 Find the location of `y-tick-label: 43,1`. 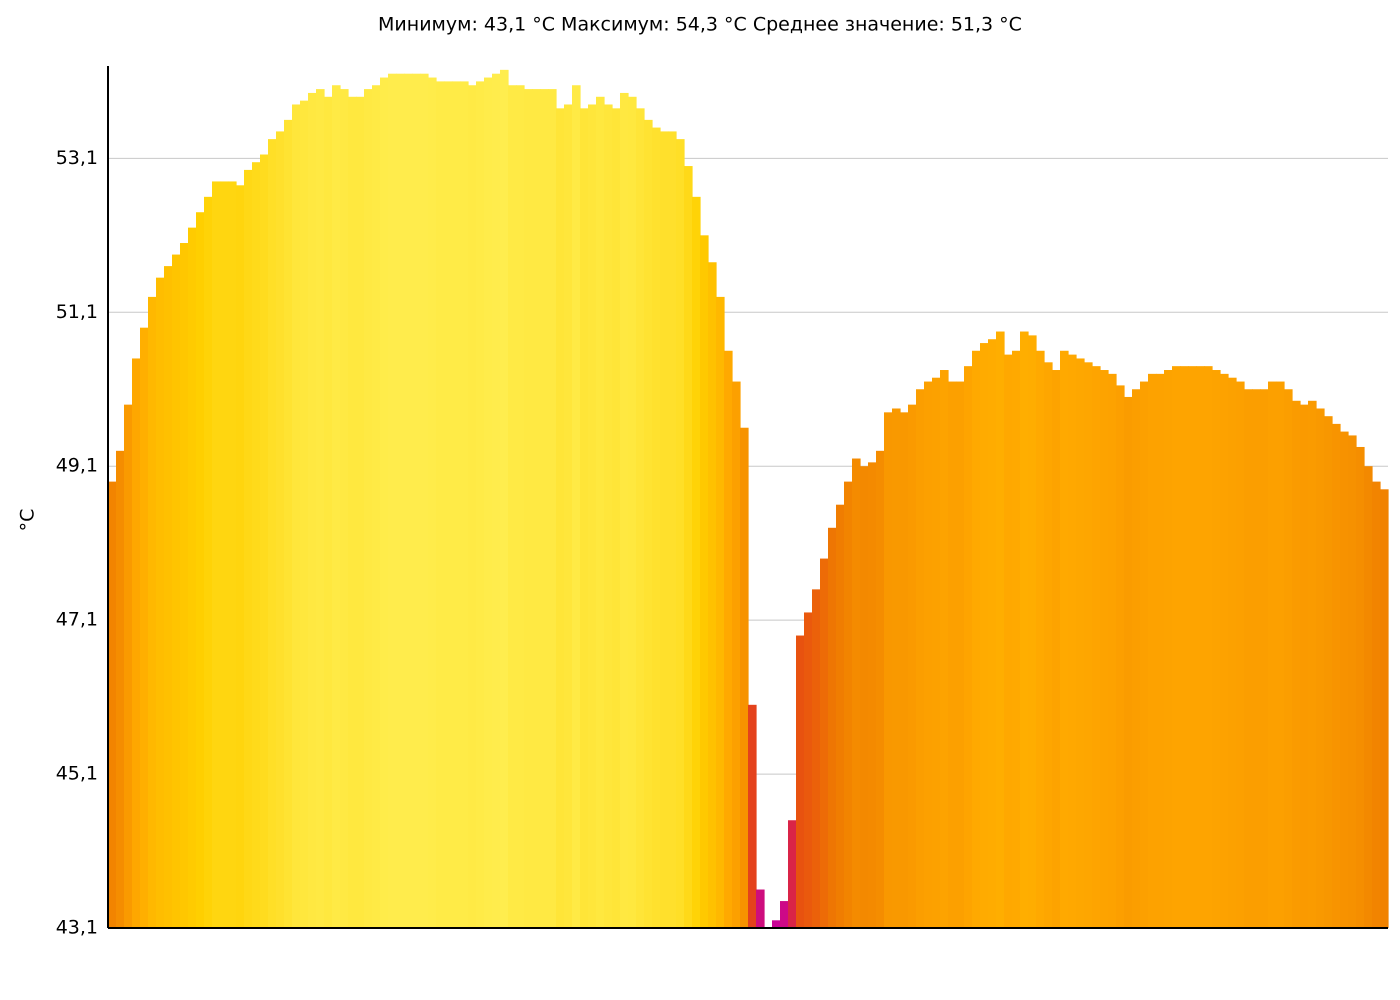

y-tick-label: 43,1 is located at coordinates (77, 928).